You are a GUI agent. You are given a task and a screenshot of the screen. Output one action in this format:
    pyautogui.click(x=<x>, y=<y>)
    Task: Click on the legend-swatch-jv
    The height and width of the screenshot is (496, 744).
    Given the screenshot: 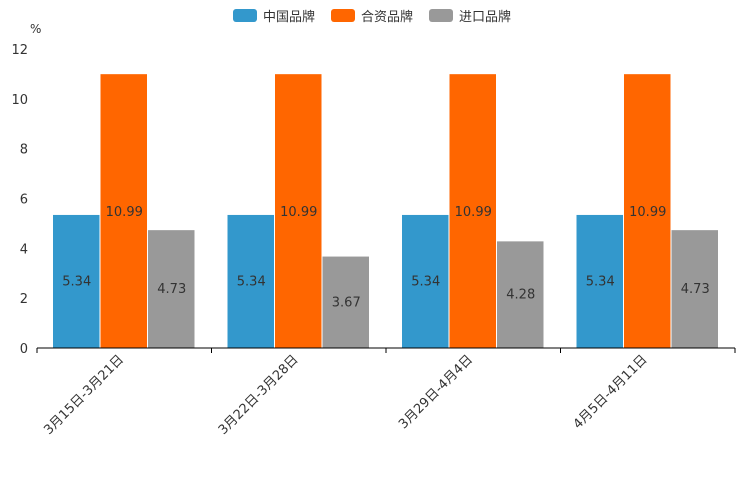 What is the action you would take?
    pyautogui.click(x=342, y=15)
    